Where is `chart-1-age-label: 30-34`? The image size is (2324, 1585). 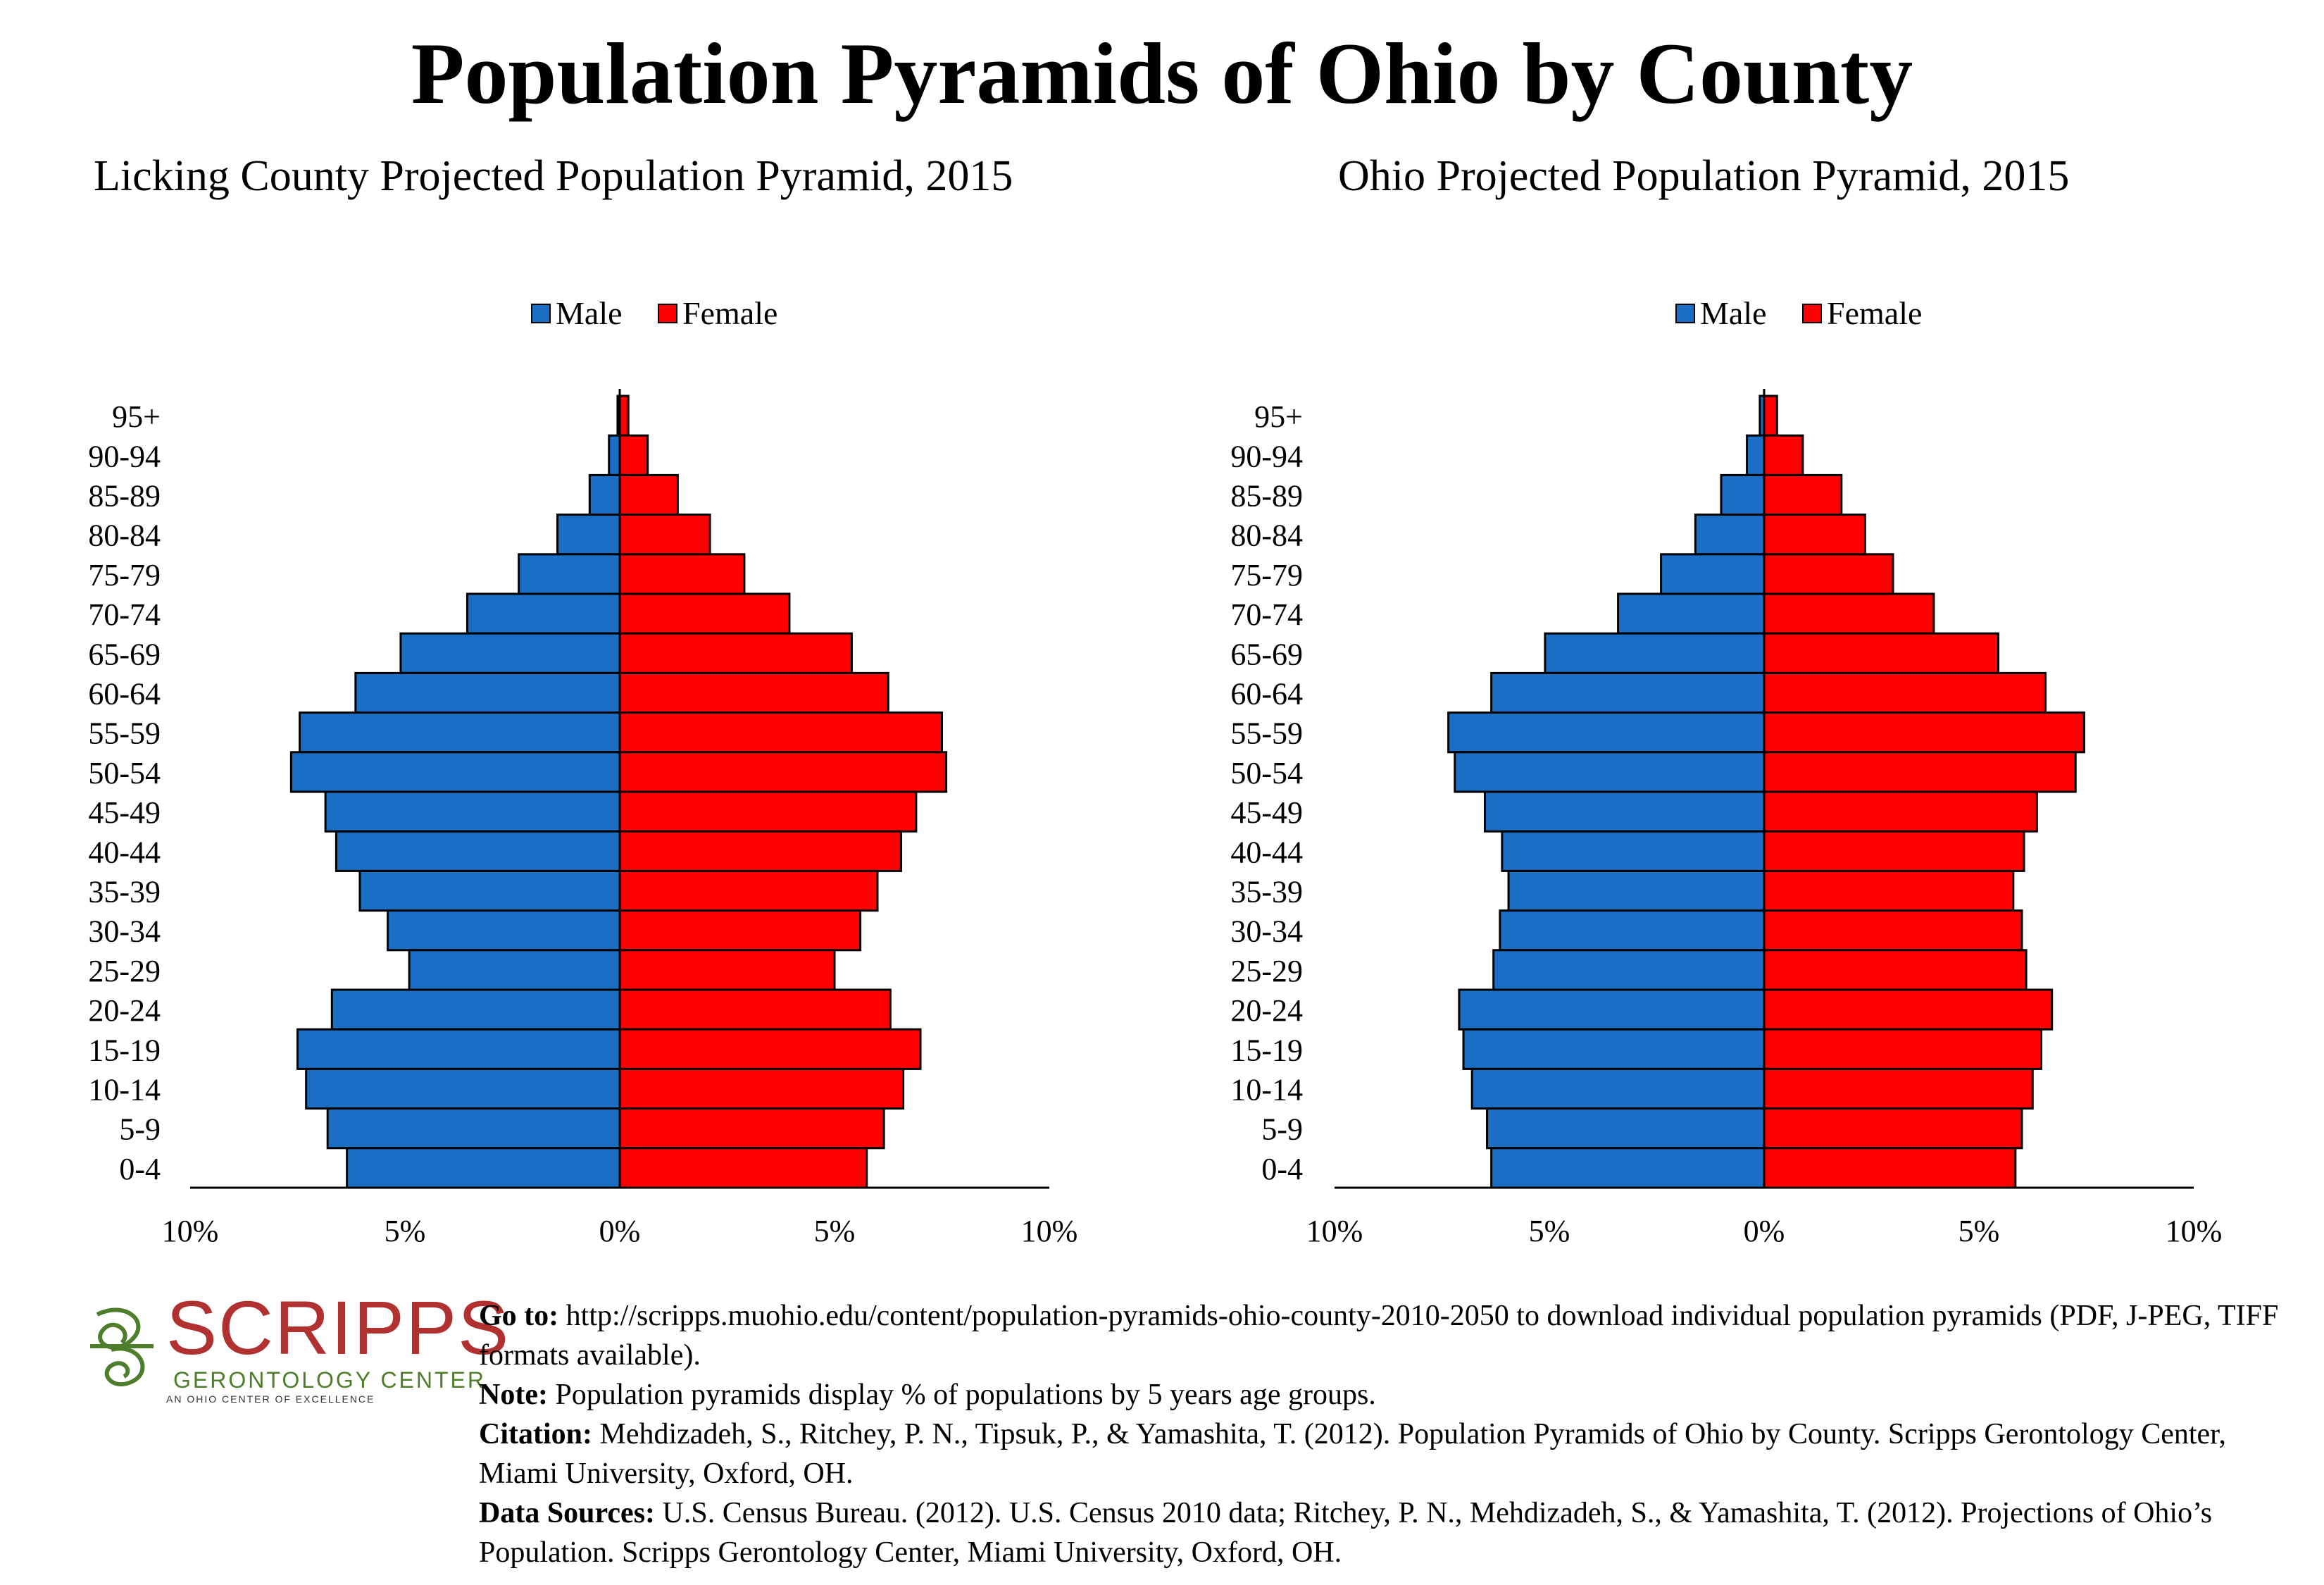
chart-1-age-label: 30-34 is located at coordinates (125, 931).